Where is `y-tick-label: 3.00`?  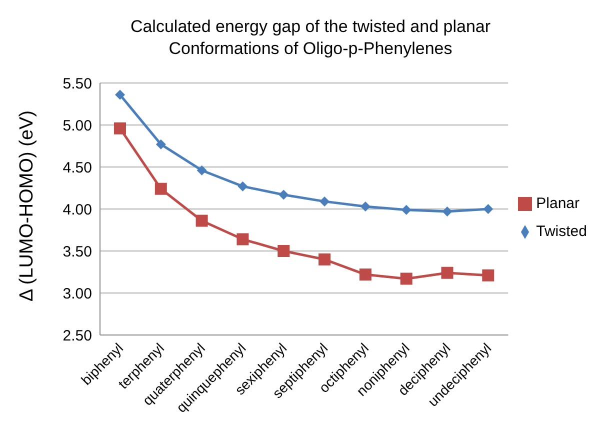 y-tick-label: 3.00 is located at coordinates (77, 293).